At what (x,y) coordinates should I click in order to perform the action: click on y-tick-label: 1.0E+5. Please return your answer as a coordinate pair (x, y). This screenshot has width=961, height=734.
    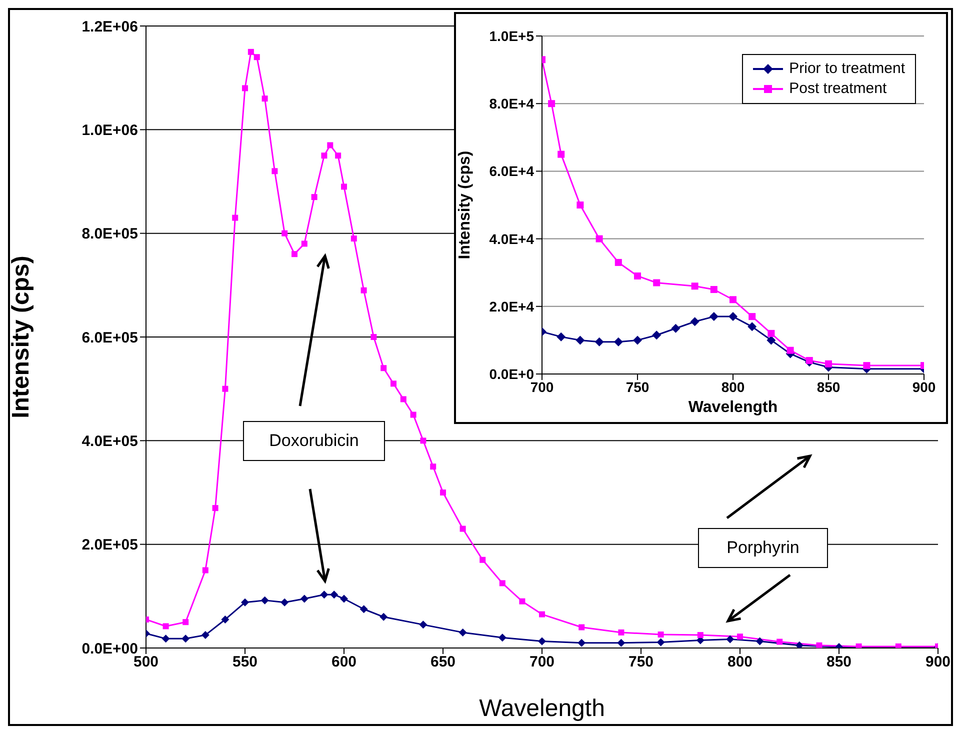
    Looking at the image, I should click on (511, 36).